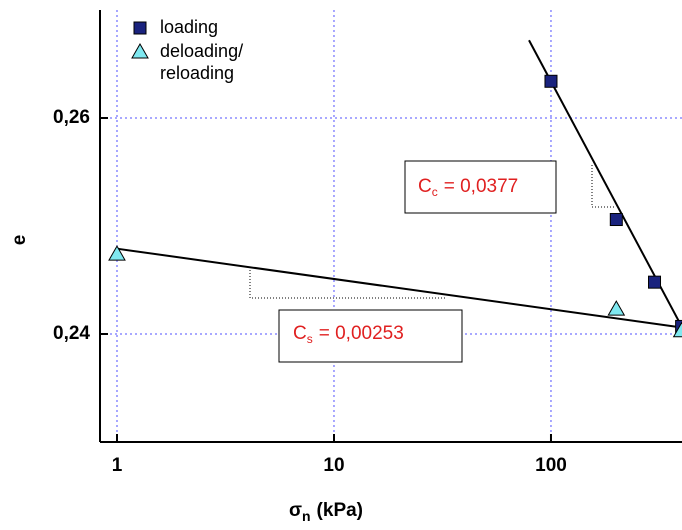 This screenshot has height=530, width=682. Describe the element at coordinates (348, 334) in the screenshot. I see `annotation: Cs = 0,00253` at that location.